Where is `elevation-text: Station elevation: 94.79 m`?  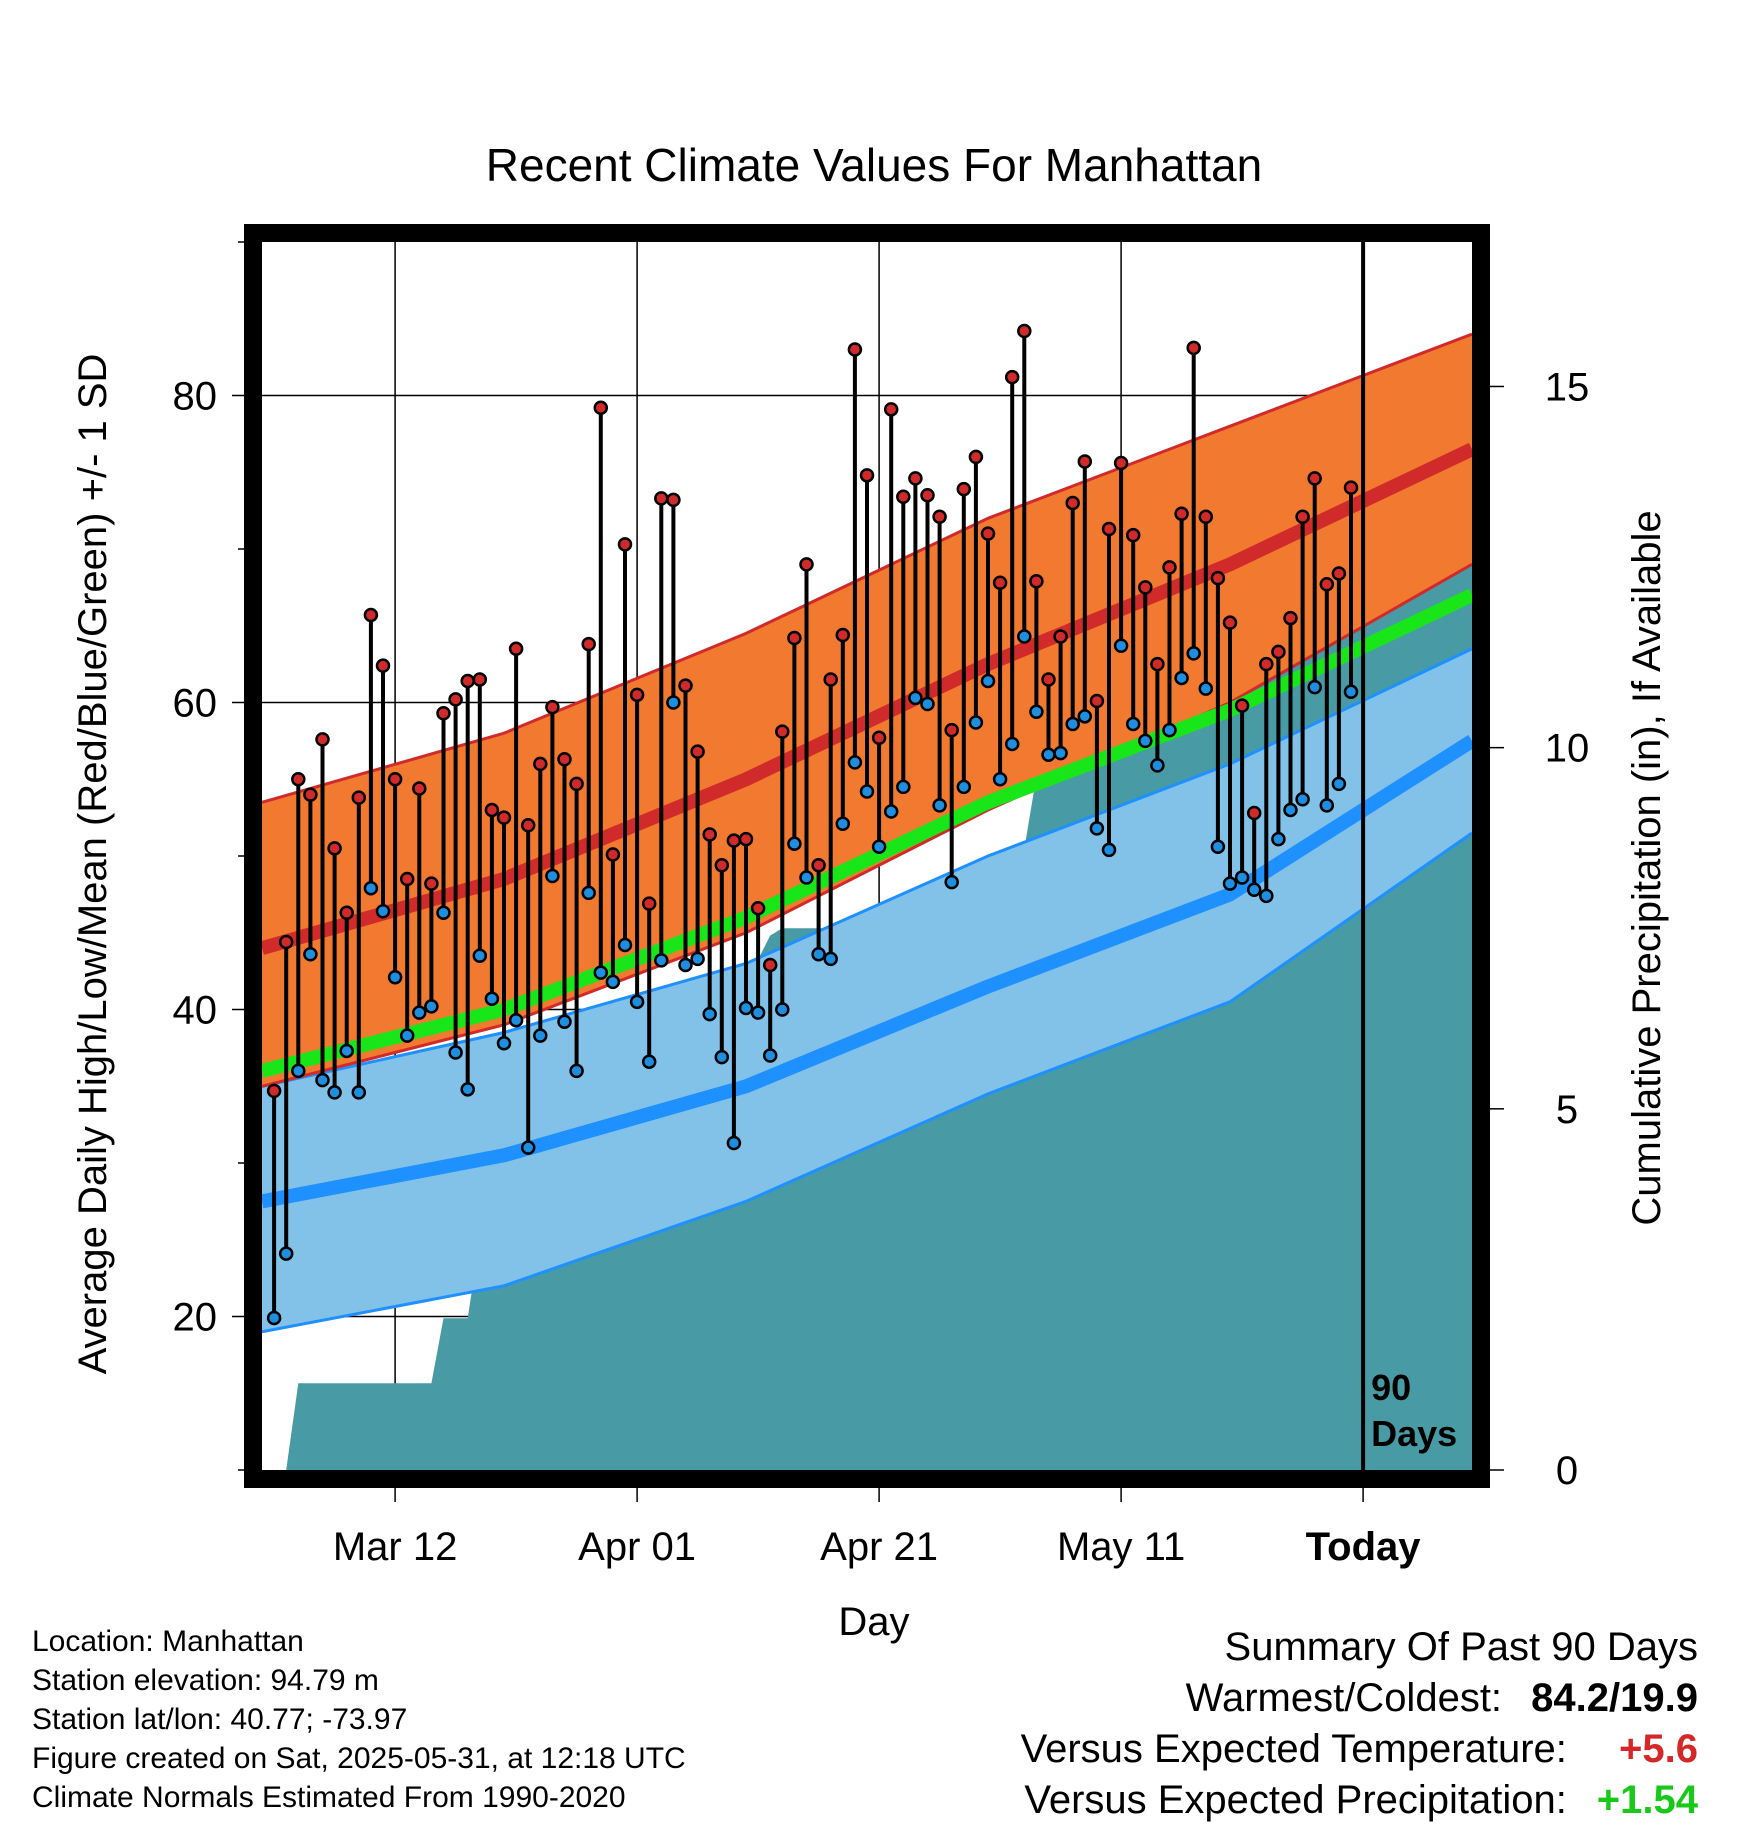 elevation-text: Station elevation: 94.79 m is located at coordinates (205, 1680).